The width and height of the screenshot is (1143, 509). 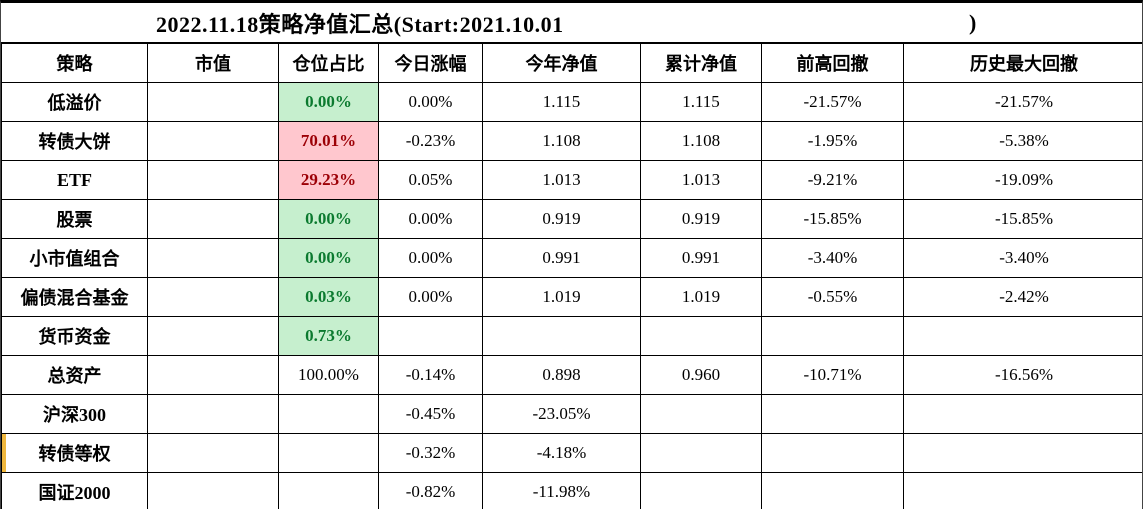 What do you see at coordinates (74, 375) in the screenshot?
I see `cell-strategy: 总资产` at bounding box center [74, 375].